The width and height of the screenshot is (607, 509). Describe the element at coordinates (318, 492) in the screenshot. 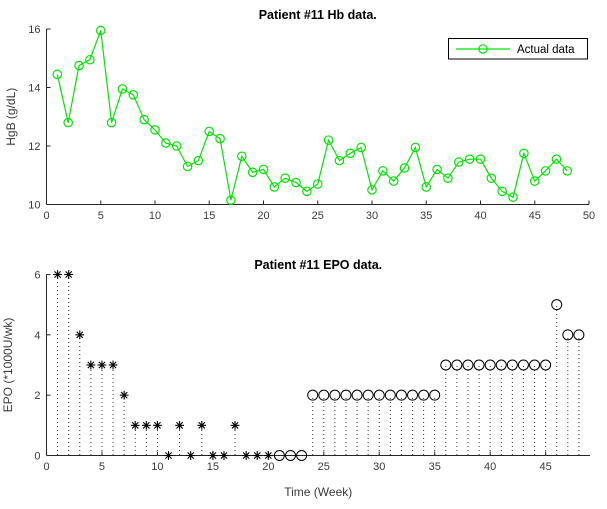

I see `epo-x-axis-label: Time (Week)` at that location.